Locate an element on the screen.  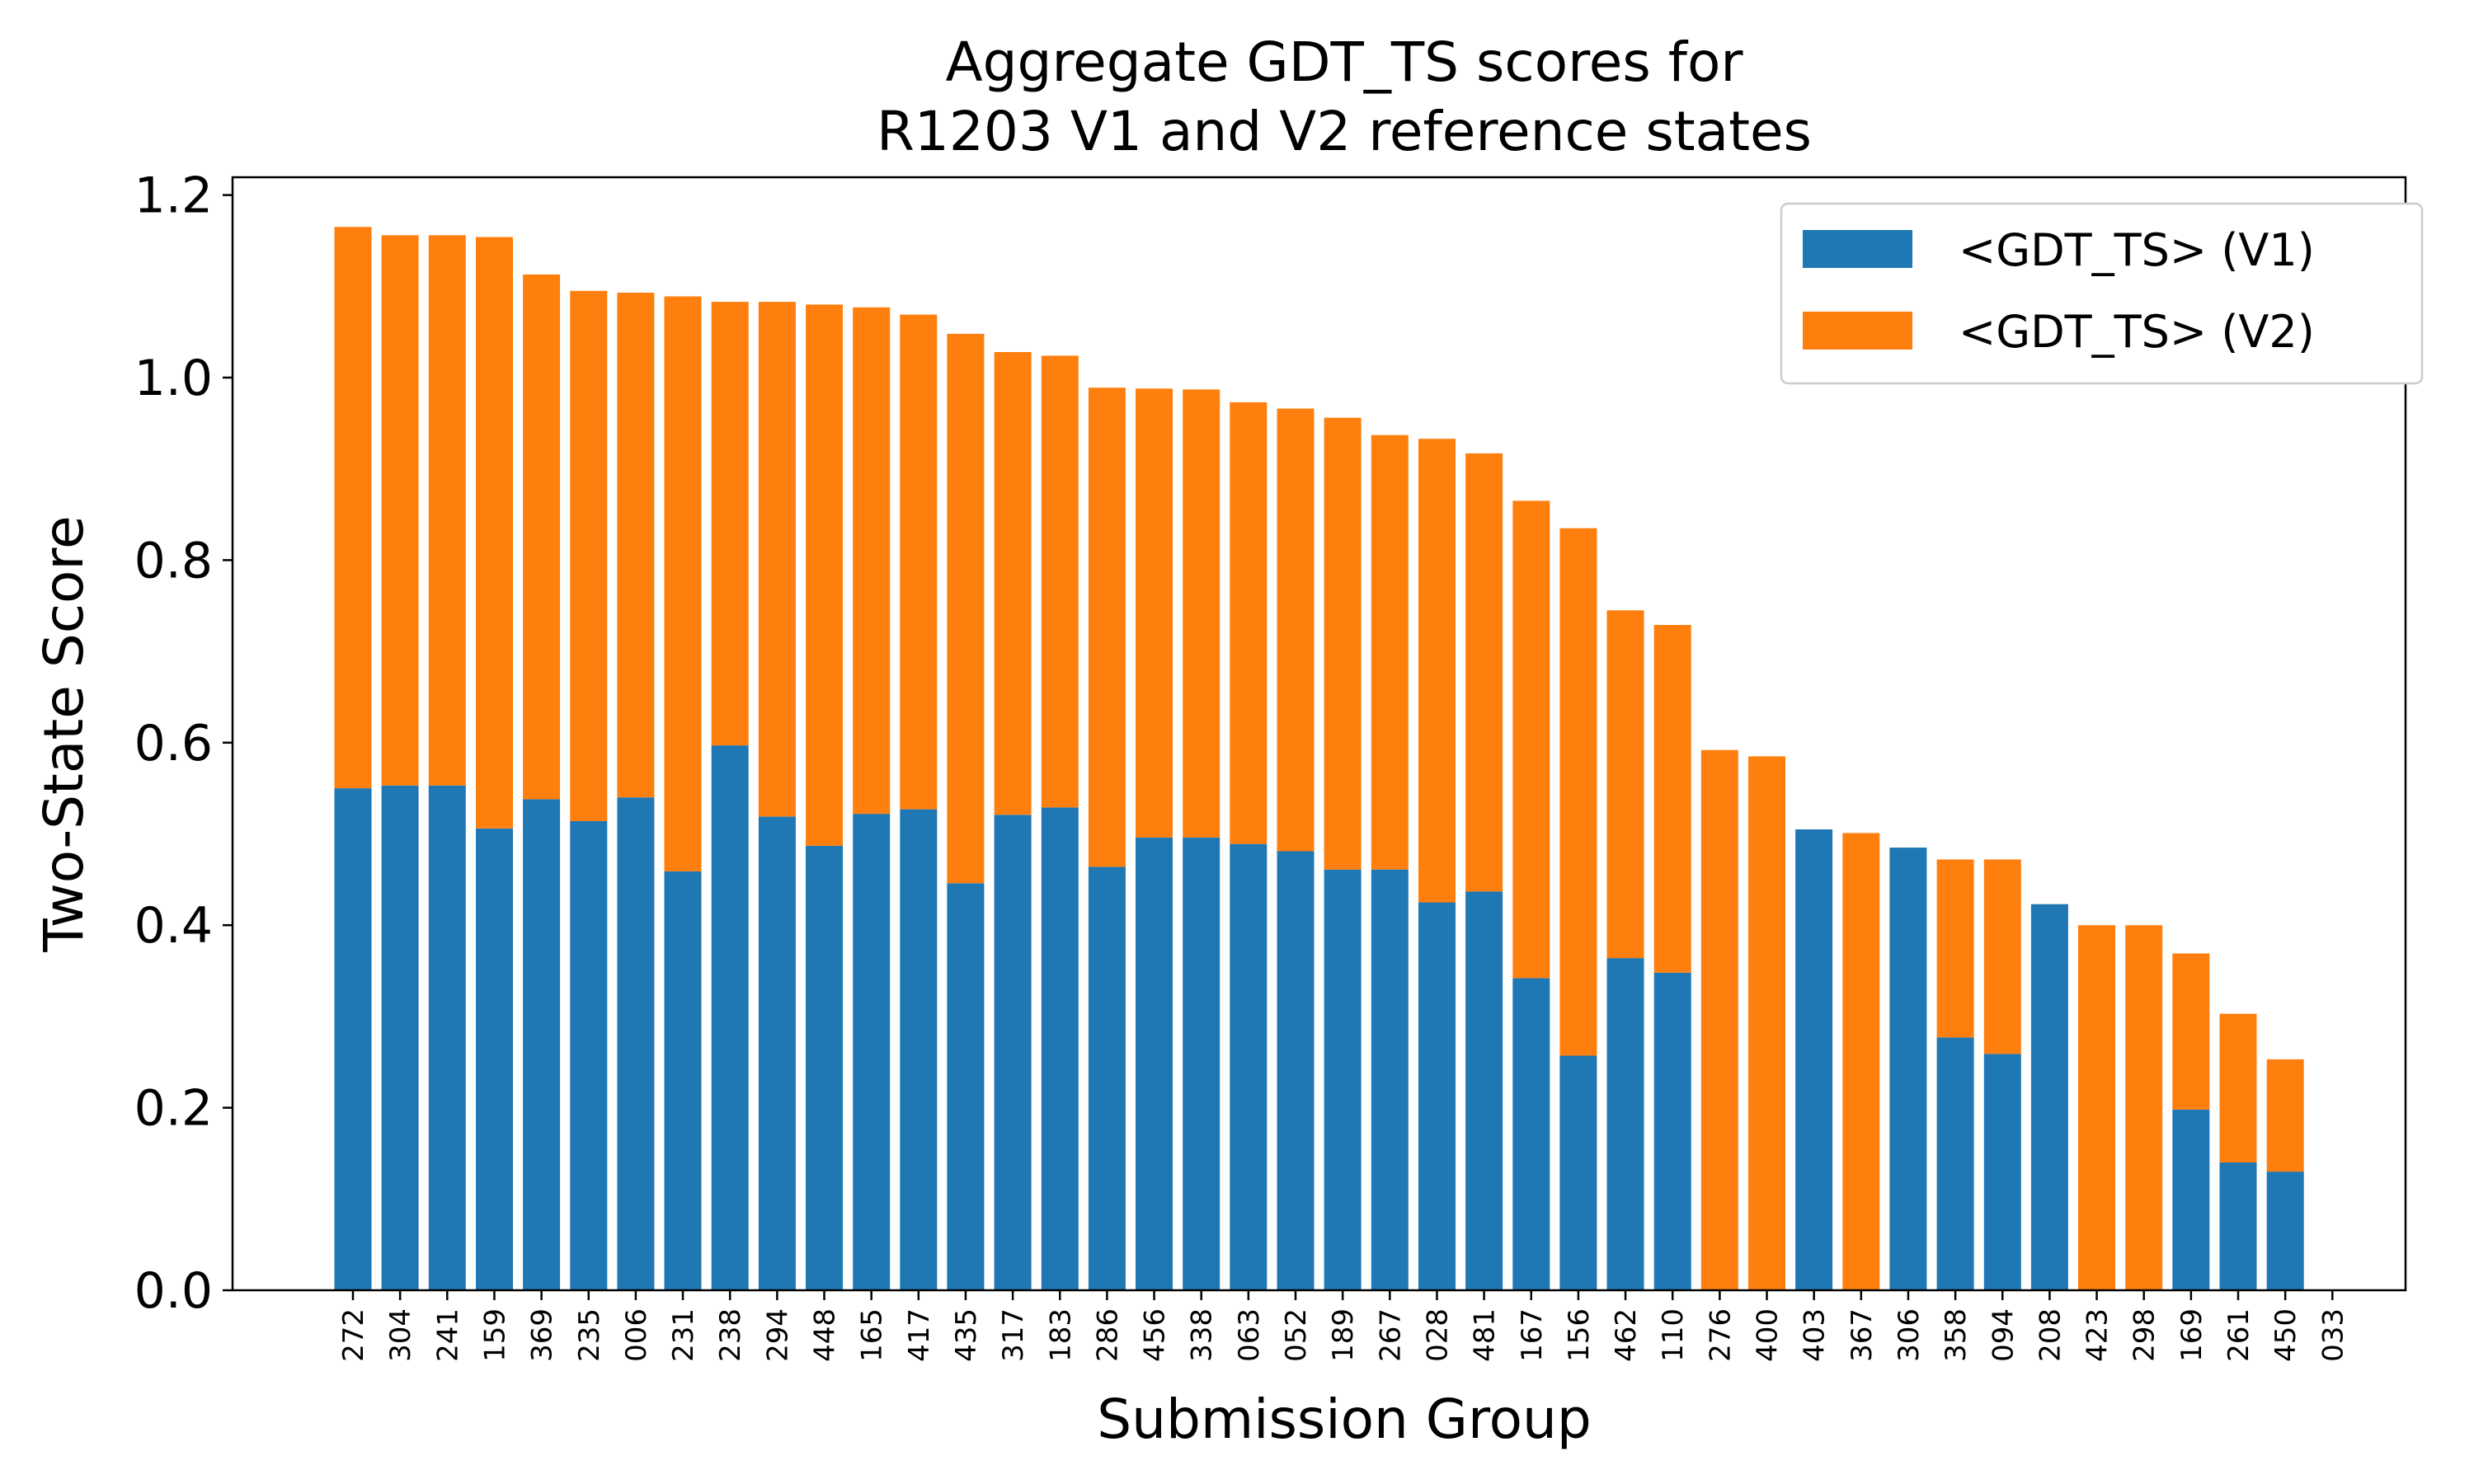
x-tick-label: 338 is located at coordinates (1202, 1335).